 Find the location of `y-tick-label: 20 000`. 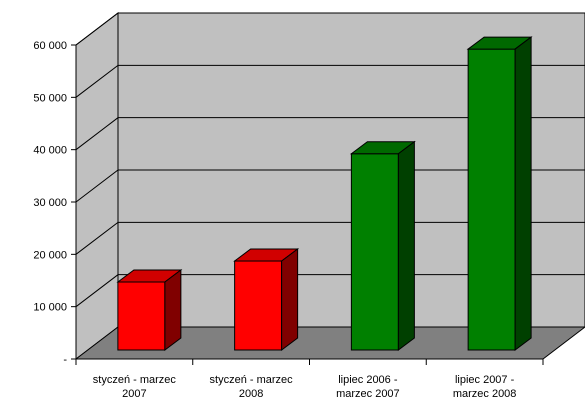

y-tick-label: 20 000 is located at coordinates (50, 255).